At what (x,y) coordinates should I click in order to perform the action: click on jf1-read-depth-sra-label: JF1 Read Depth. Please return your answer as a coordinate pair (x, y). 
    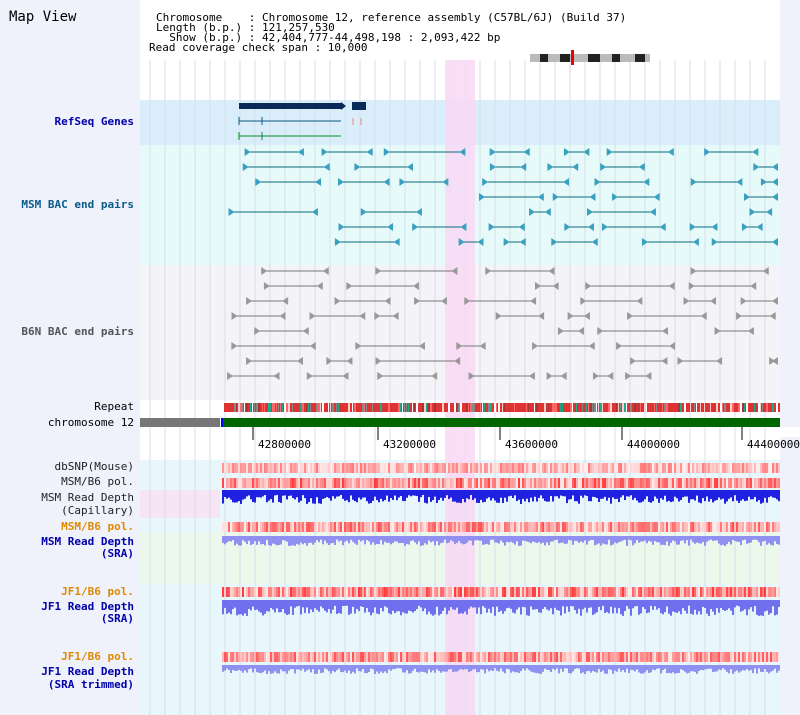
    Looking at the image, I should click on (87, 606).